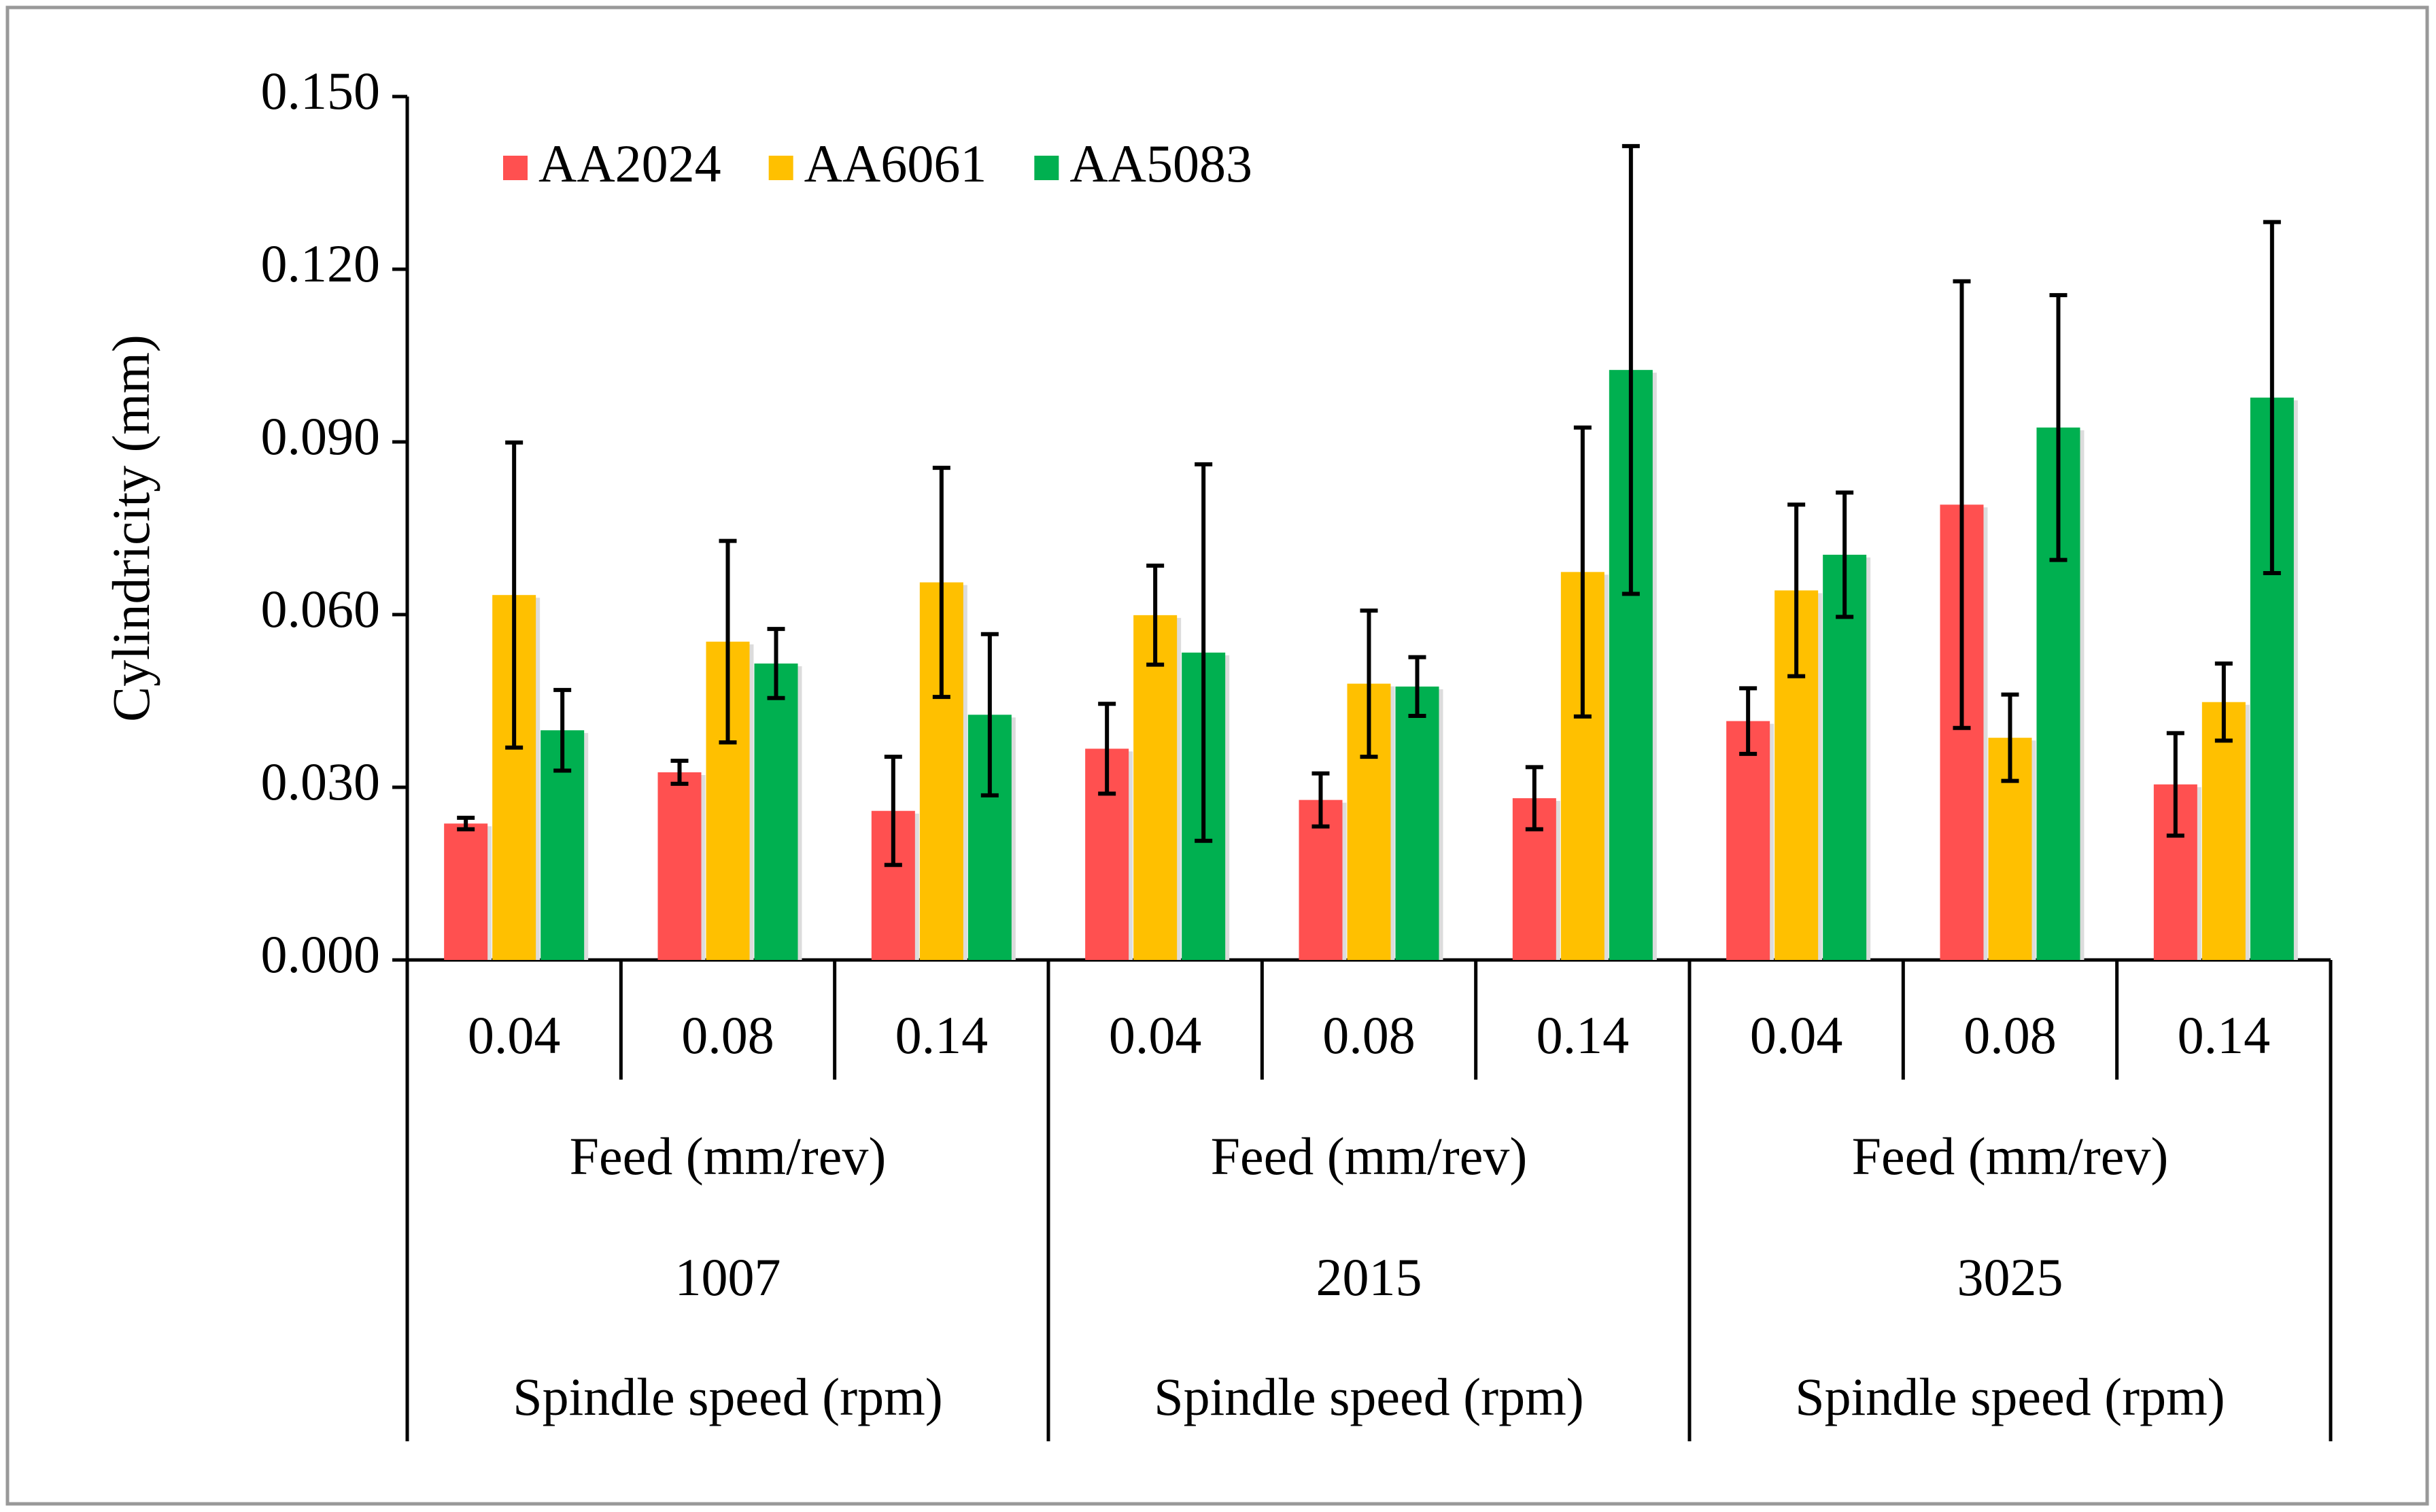 This screenshot has height=1512, width=2436. What do you see at coordinates (321, 263) in the screenshot?
I see `y-tick-label: 0.120` at bounding box center [321, 263].